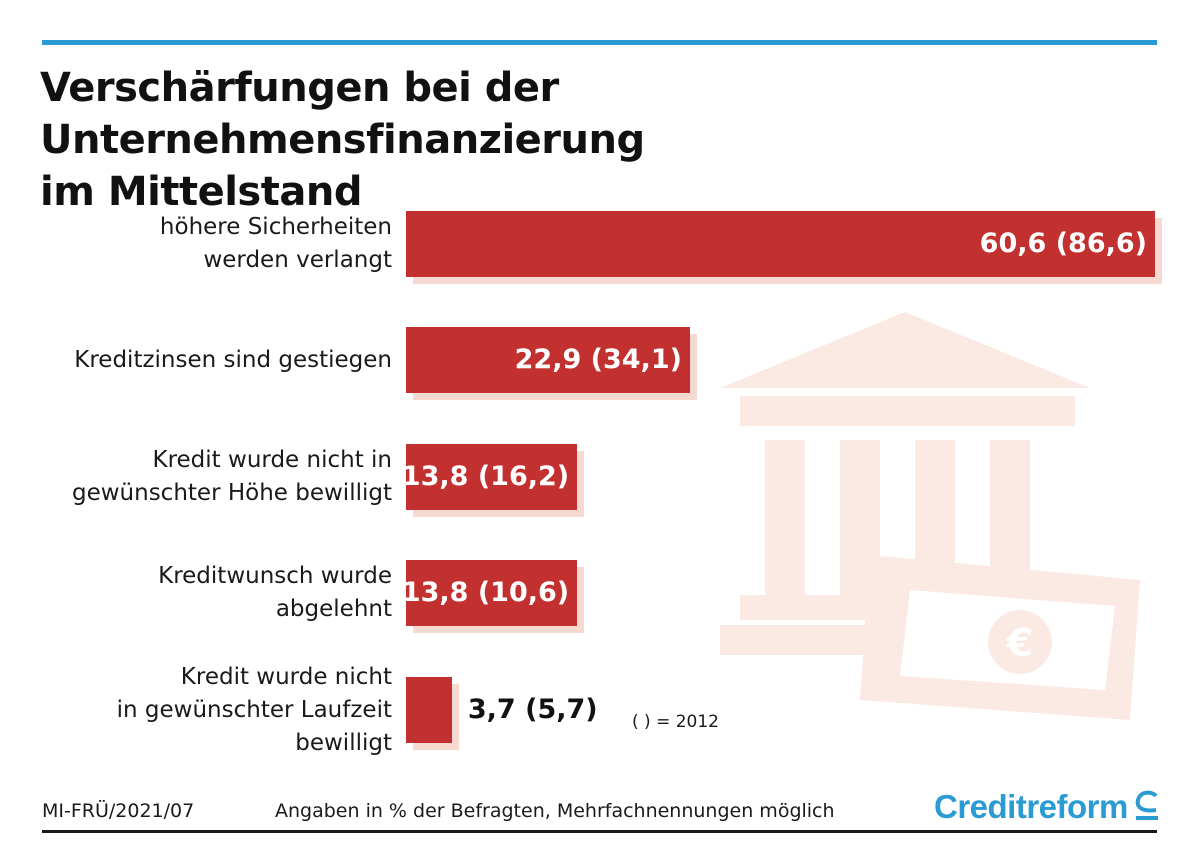 The image size is (1200, 868). Describe the element at coordinates (485, 476) in the screenshot. I see `bar-value-label: 13,8 (16,2)` at that location.